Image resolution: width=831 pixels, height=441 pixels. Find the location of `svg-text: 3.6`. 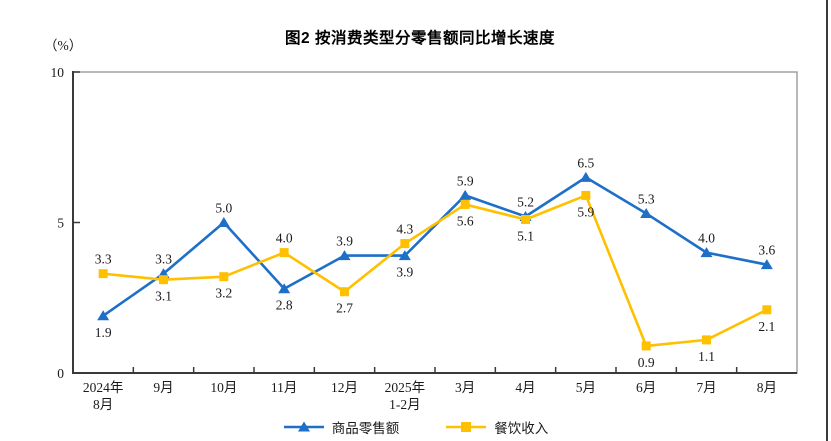

svg-text: 3.6 is located at coordinates (766, 250).